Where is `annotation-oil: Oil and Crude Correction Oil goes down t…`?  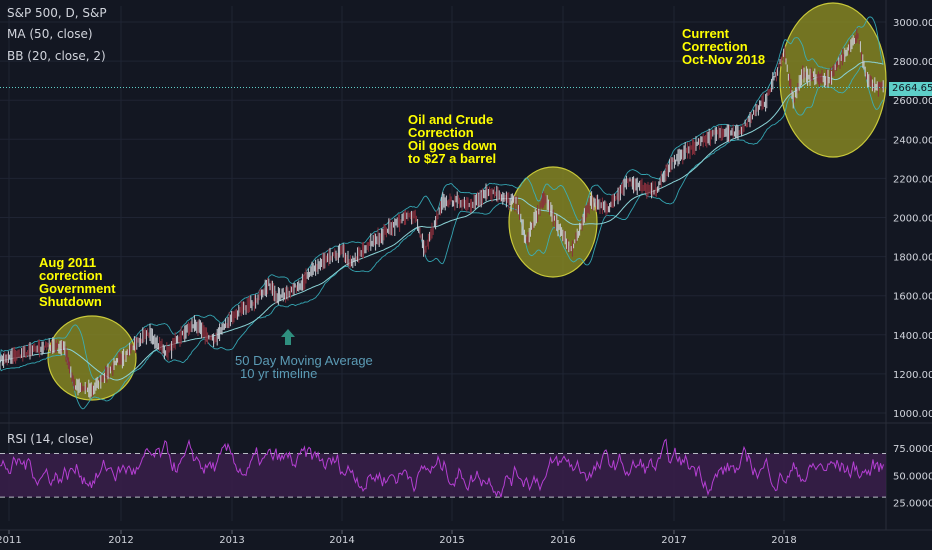 annotation-oil: Oil and Crude Correction Oil goes down t… is located at coordinates (452, 139).